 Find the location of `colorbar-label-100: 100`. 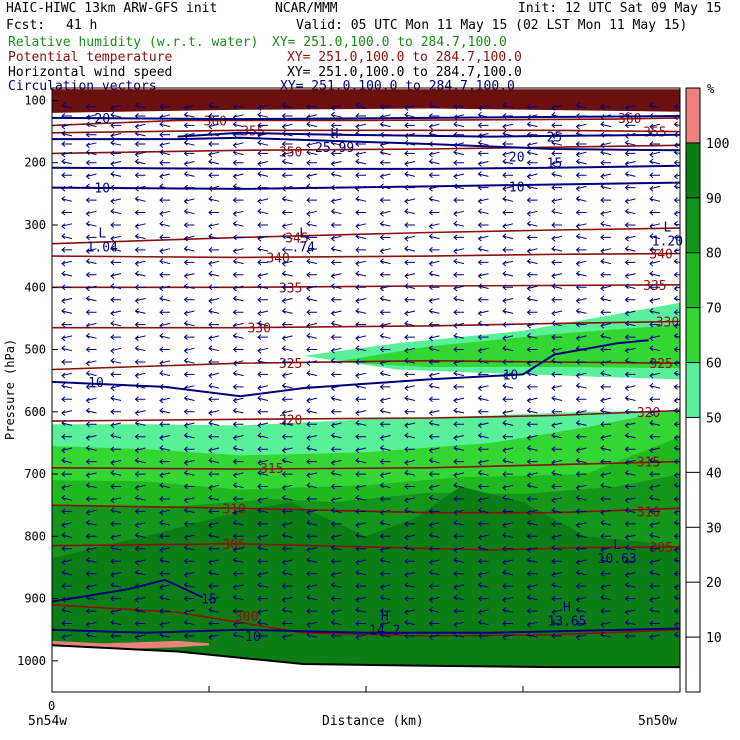

colorbar-label-100: 100 is located at coordinates (717, 144).